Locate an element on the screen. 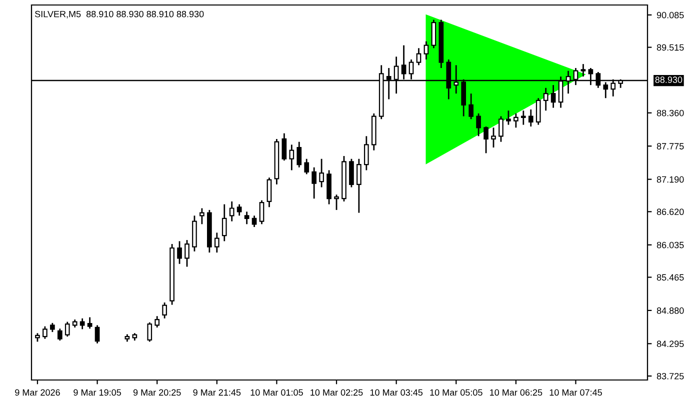 The width and height of the screenshot is (700, 400). x-tick-label: 10 Mar 03:45 is located at coordinates (396, 392).